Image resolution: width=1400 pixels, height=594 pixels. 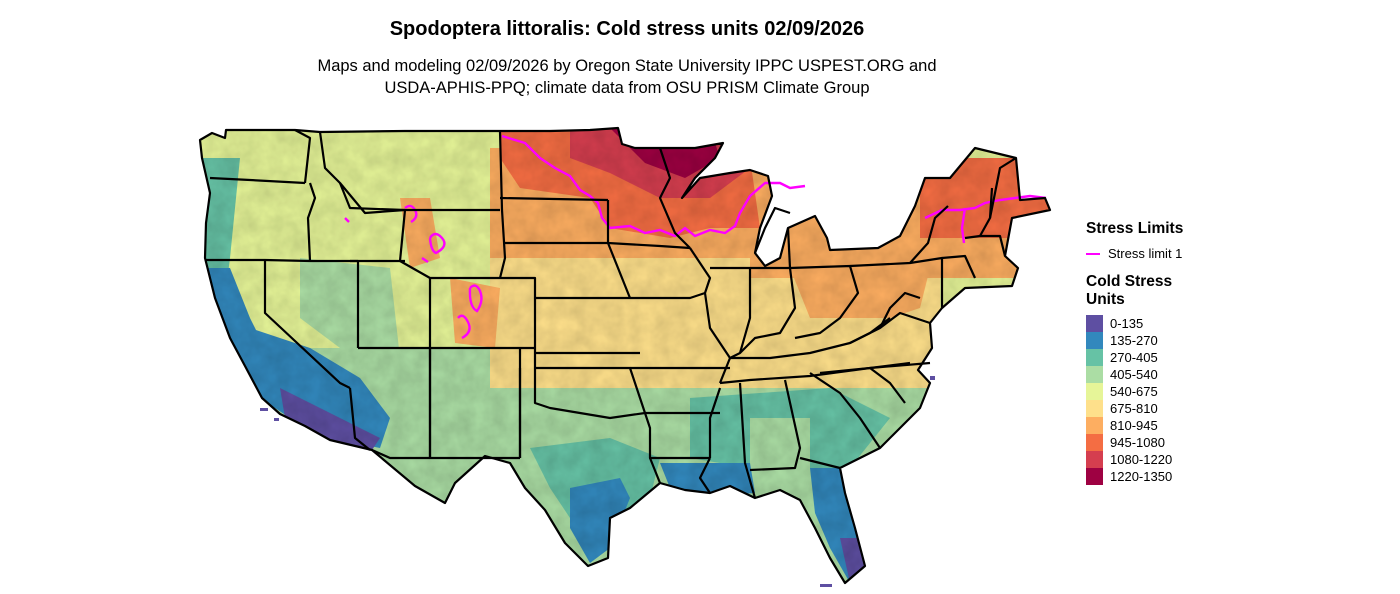 I want to click on stress-limit-label: Stress limit 1, so click(x=1145, y=253).